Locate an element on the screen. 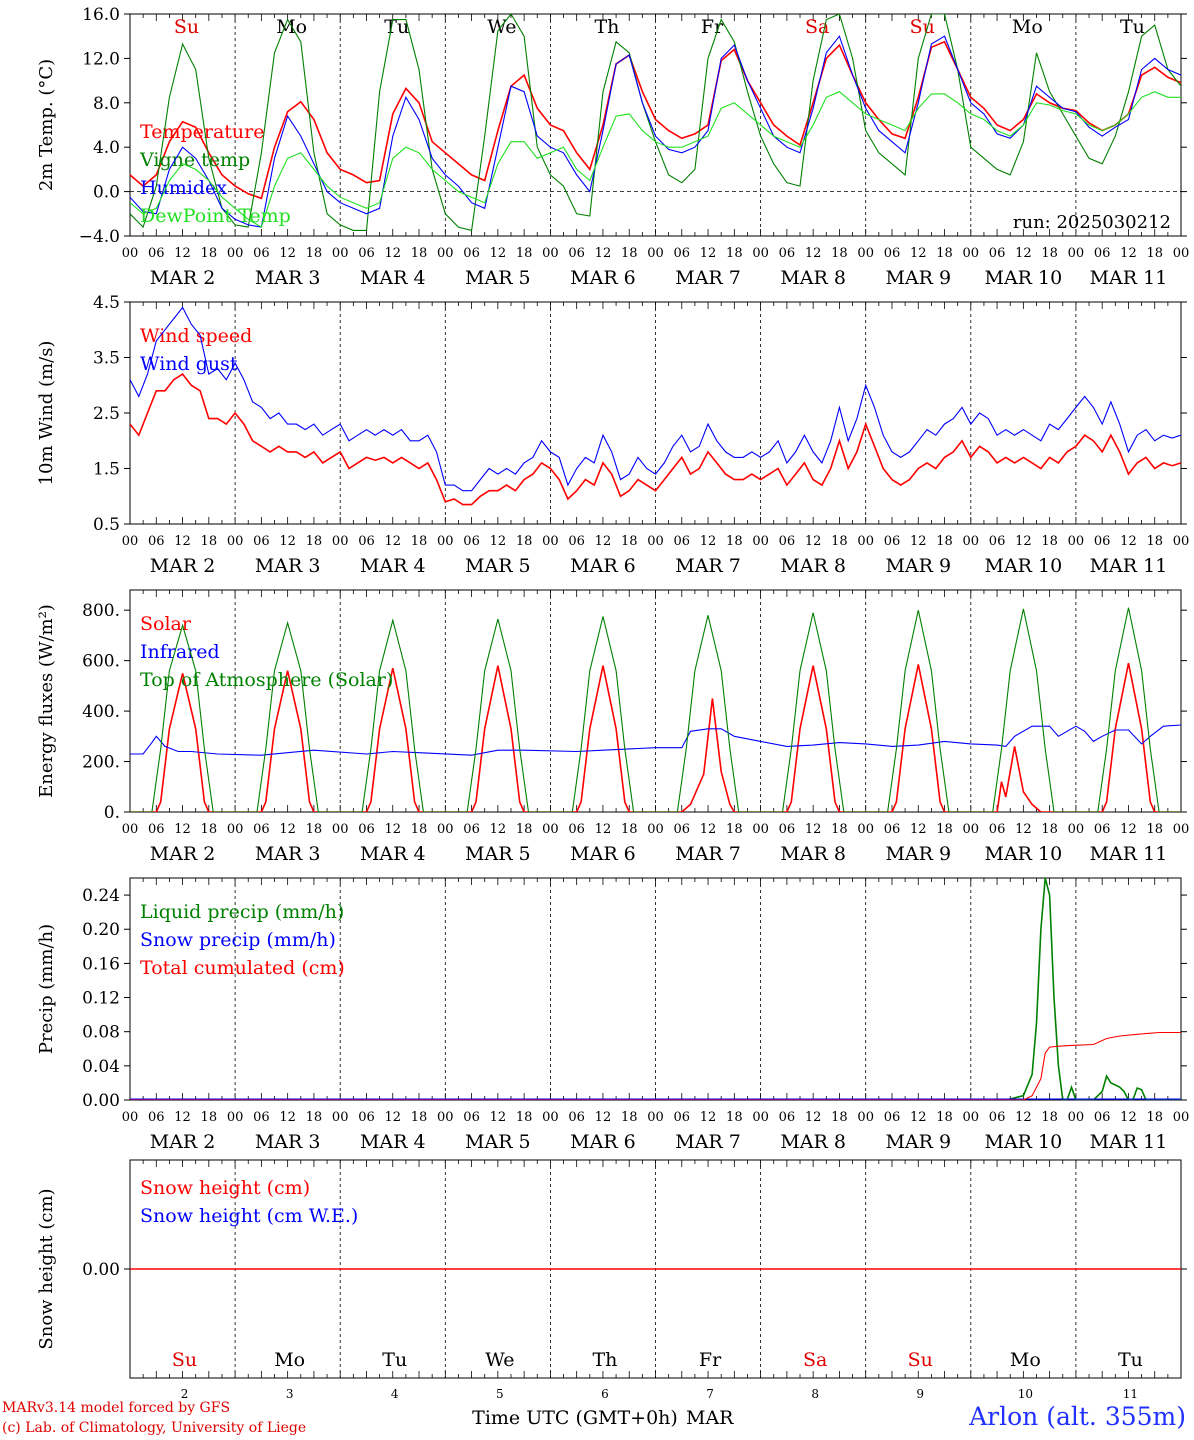 This screenshot has height=1440, width=1194. x-date-label: MAR 5 is located at coordinates (498, 566).